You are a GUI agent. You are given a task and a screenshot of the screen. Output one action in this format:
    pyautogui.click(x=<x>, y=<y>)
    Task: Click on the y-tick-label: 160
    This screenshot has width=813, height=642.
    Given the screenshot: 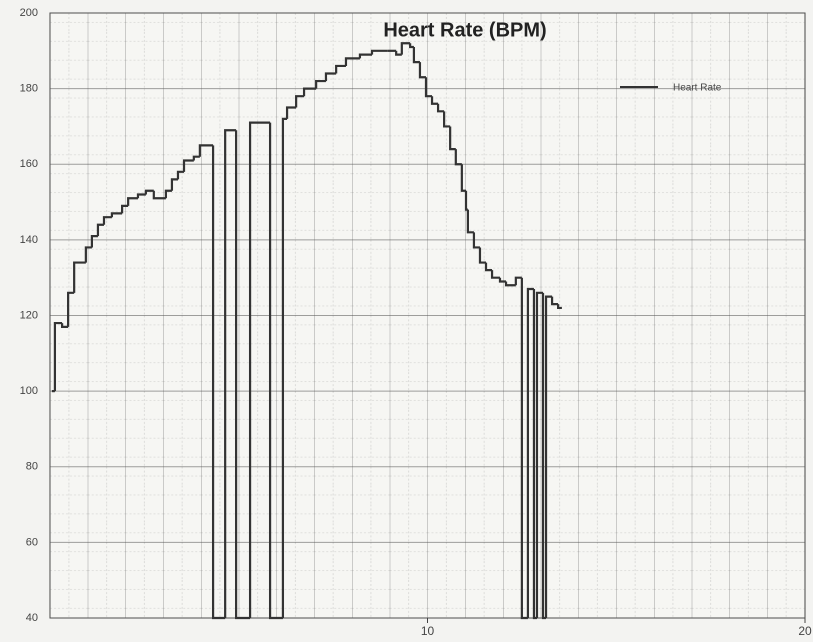 What is the action you would take?
    pyautogui.click(x=29, y=164)
    